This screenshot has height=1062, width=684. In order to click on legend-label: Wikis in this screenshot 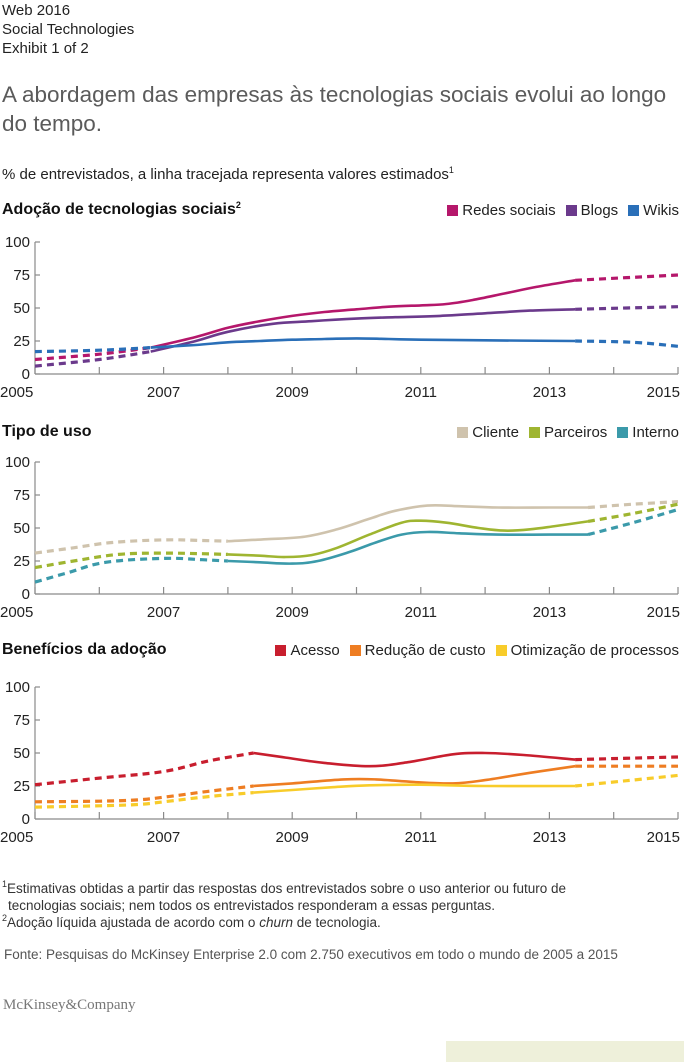, I will do `click(661, 210)`.